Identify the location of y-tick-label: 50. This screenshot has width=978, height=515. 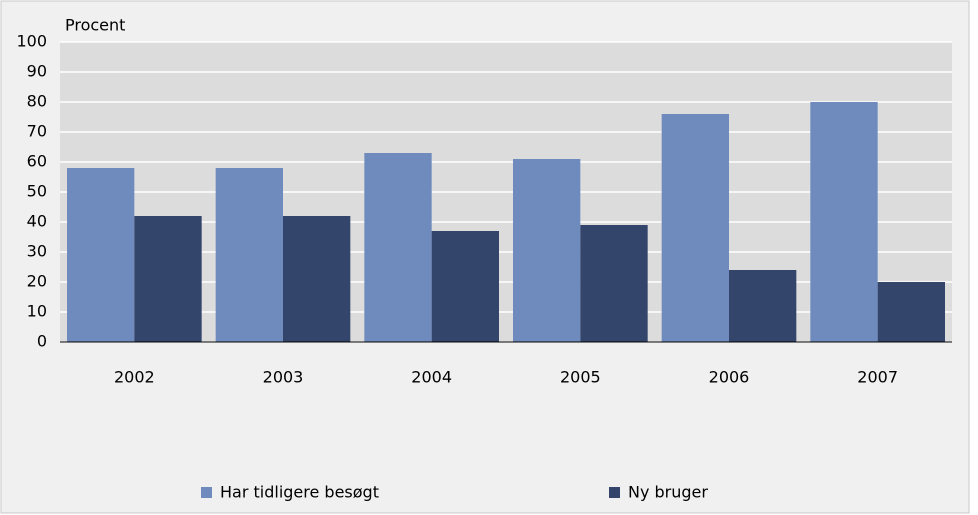
(37, 191).